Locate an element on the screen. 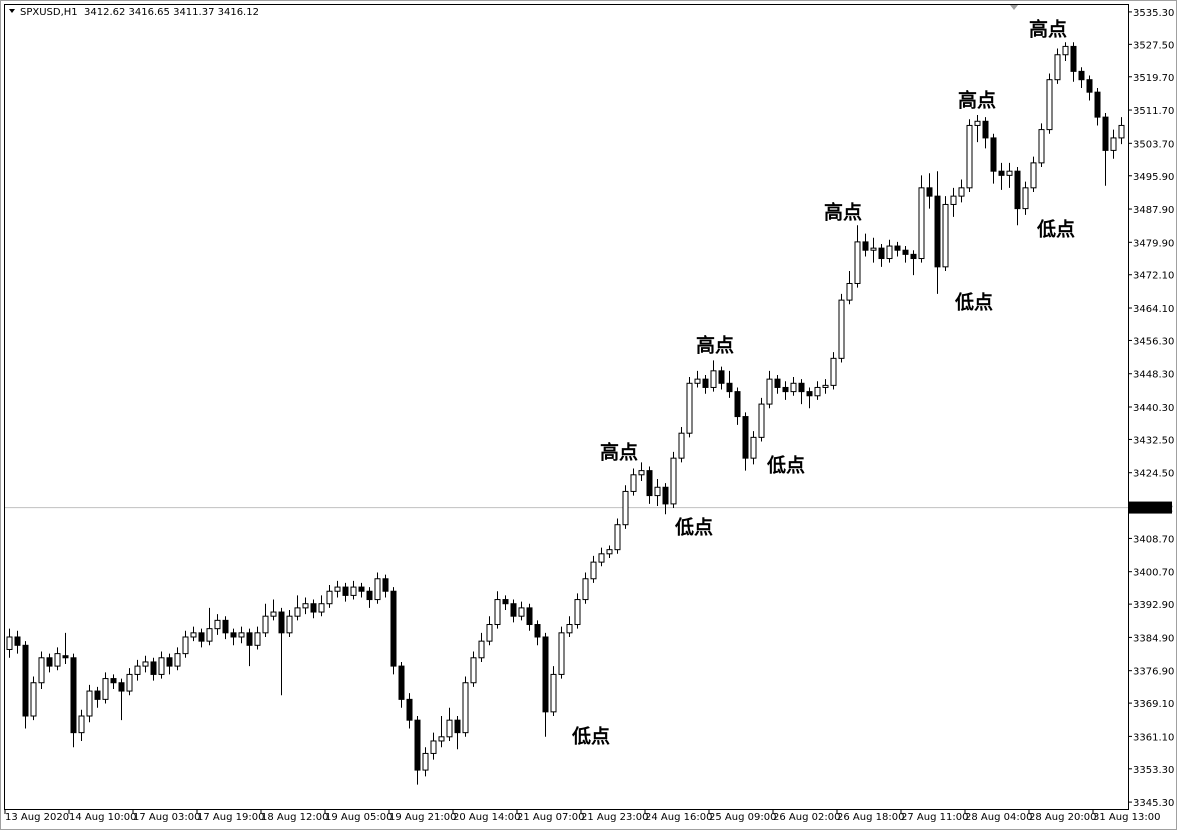  y-tick-label: 3464.10 is located at coordinates (1153, 309).